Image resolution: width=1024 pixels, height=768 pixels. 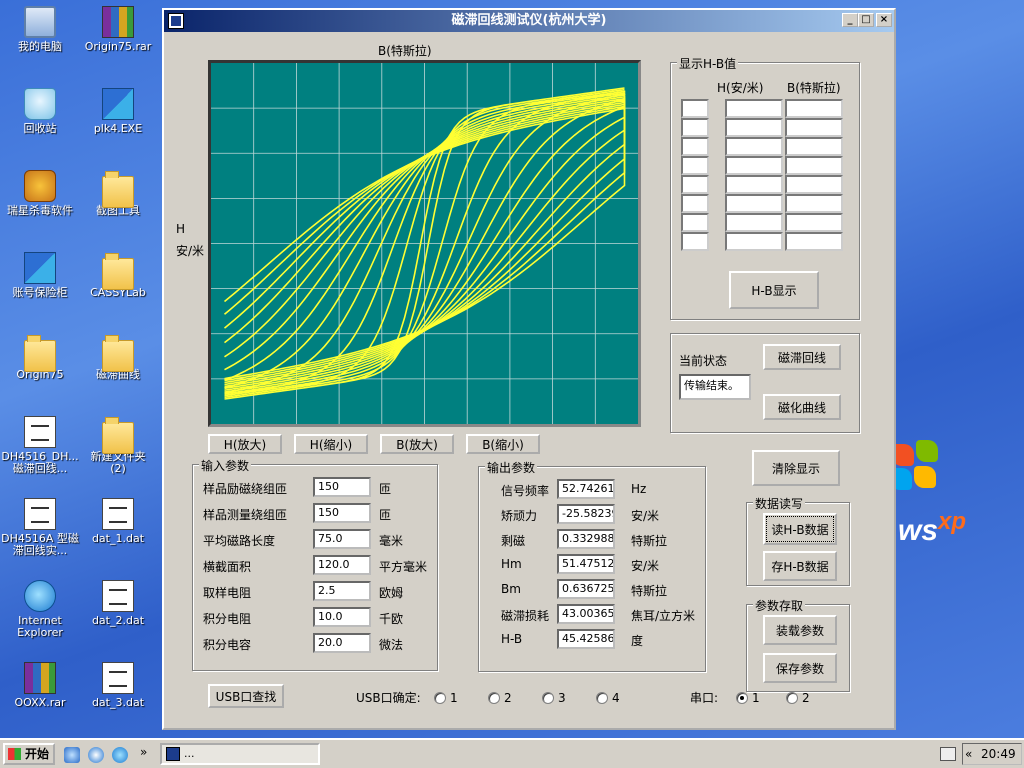 I want to click on clear-display-button: 清除显示, so click(x=796, y=468).